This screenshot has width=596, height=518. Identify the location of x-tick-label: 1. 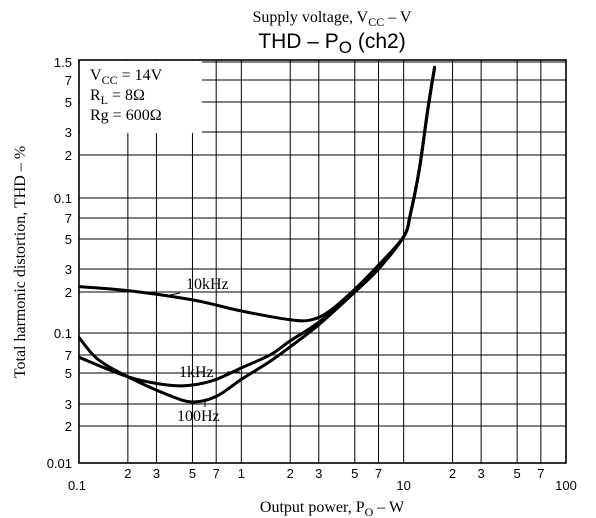
(241, 473).